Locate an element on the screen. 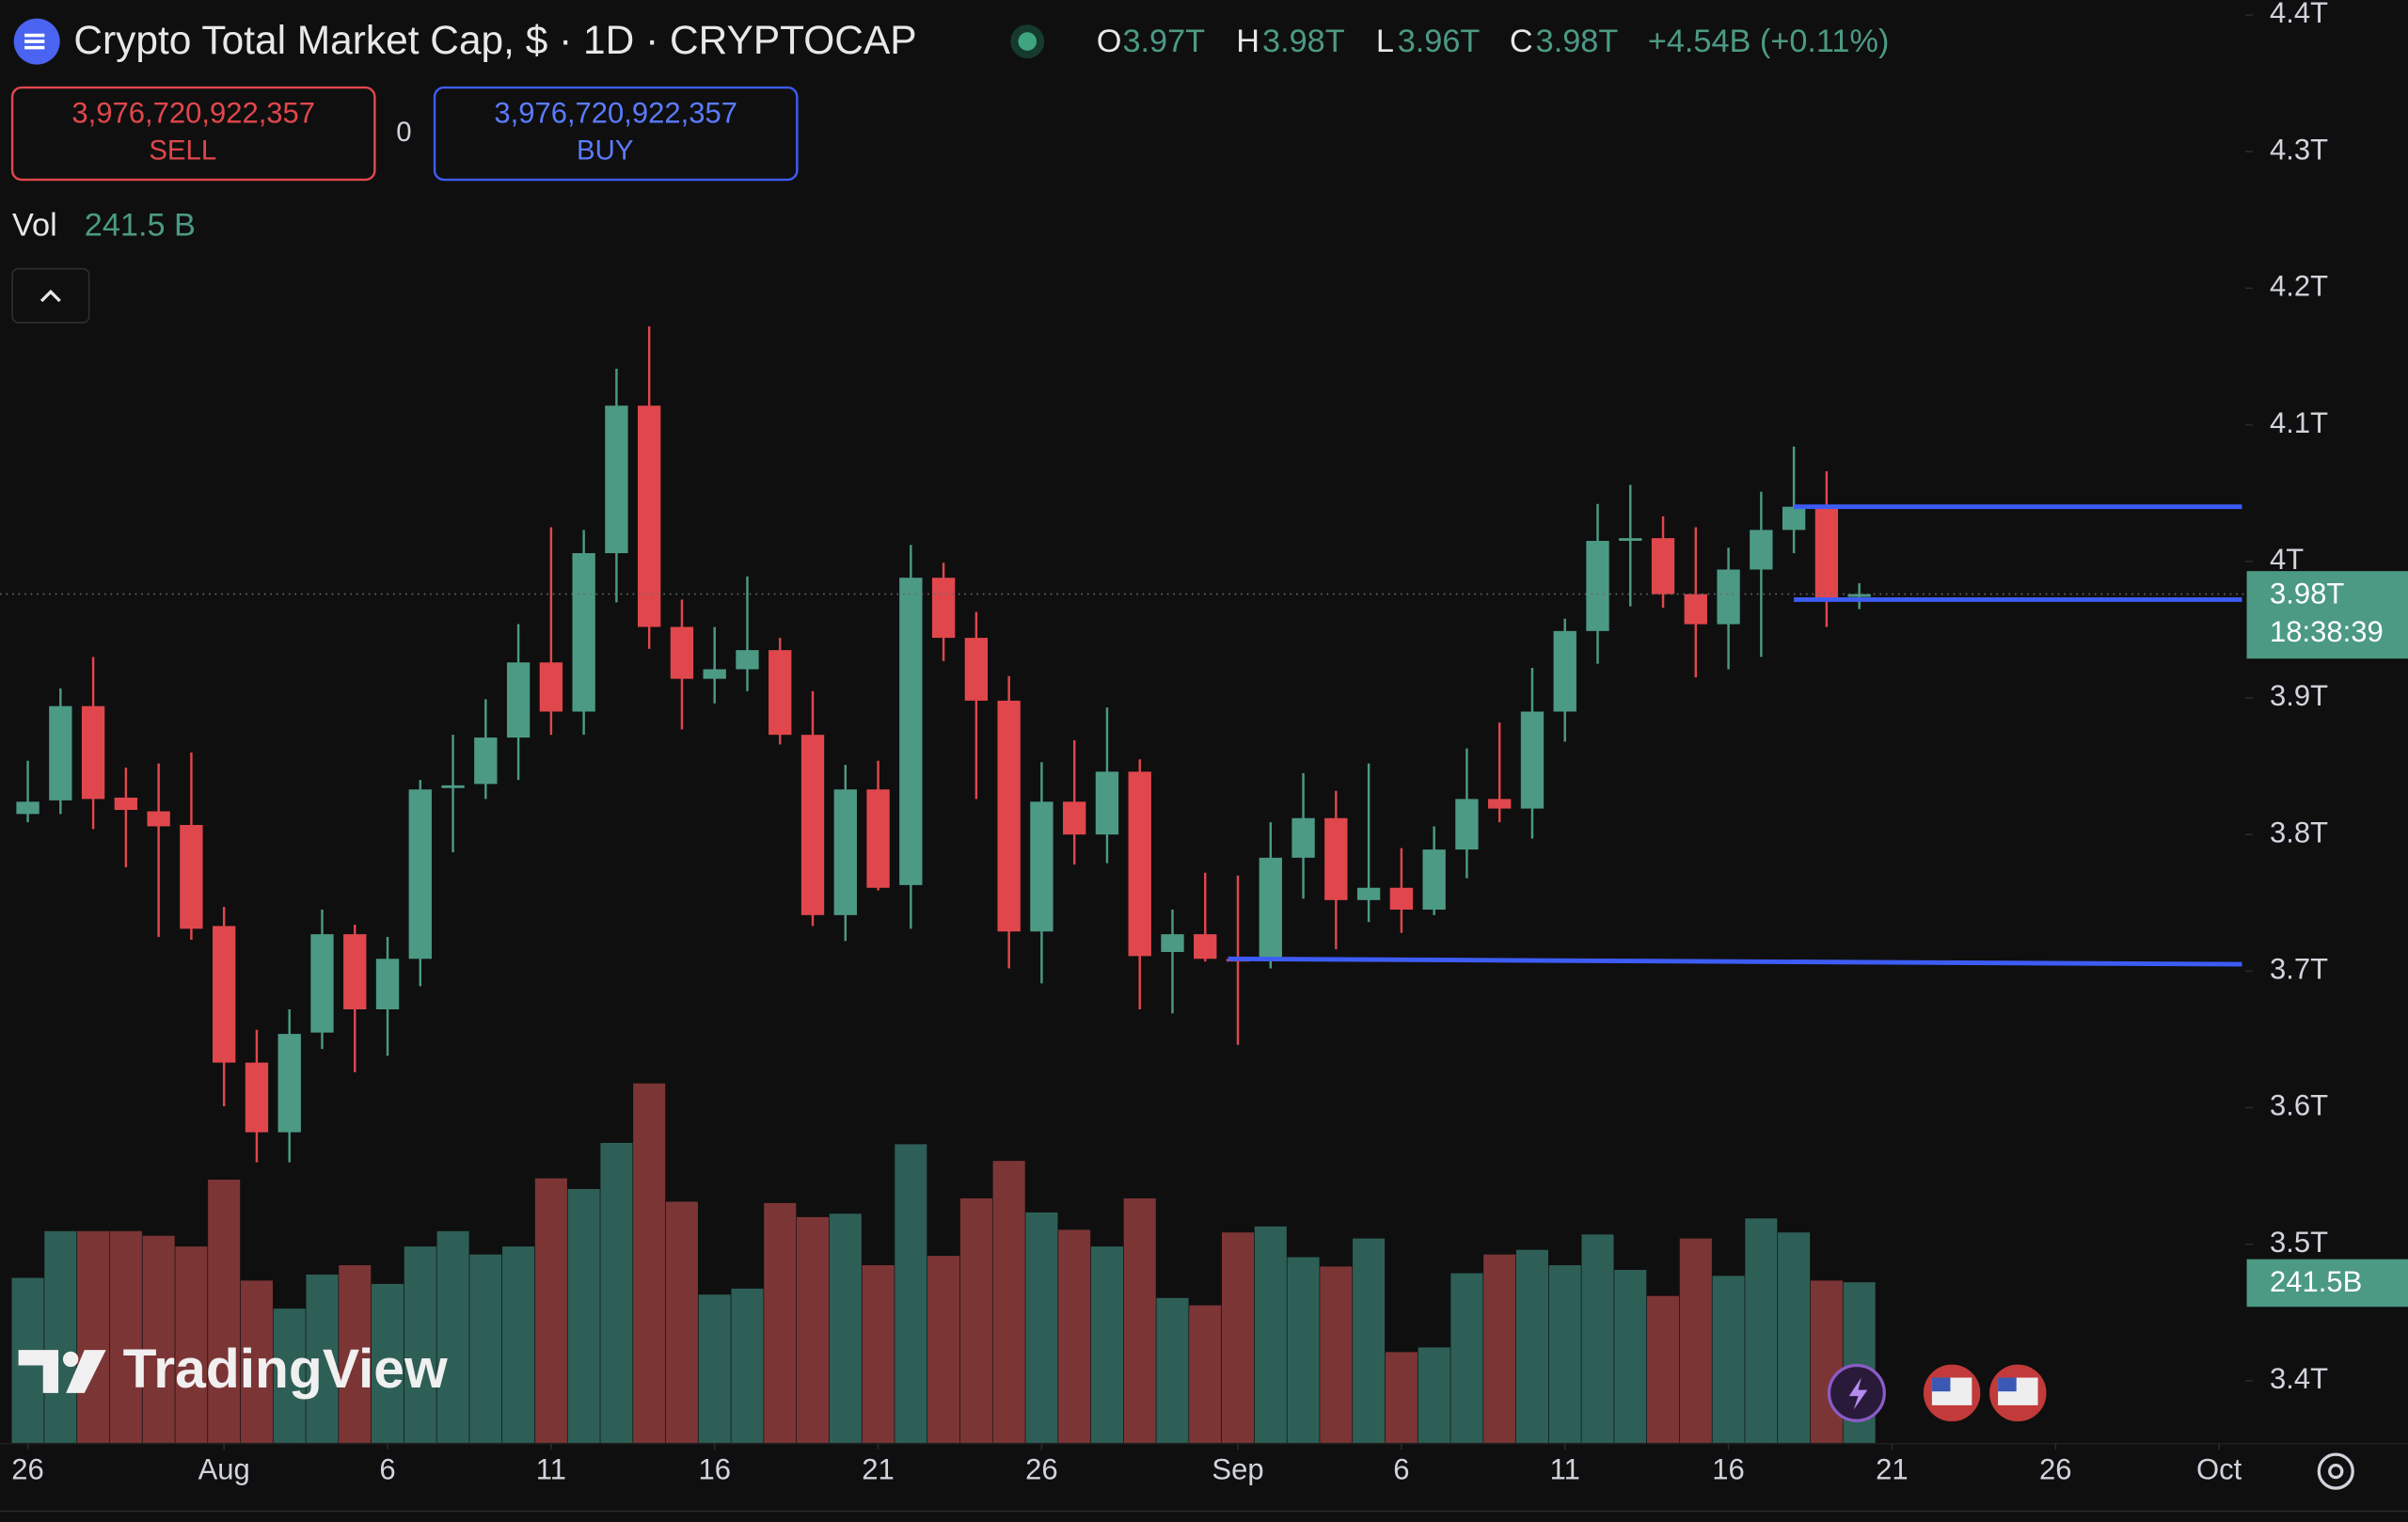 The image size is (2408, 1522). settings-icon is located at coordinates (2336, 1471).